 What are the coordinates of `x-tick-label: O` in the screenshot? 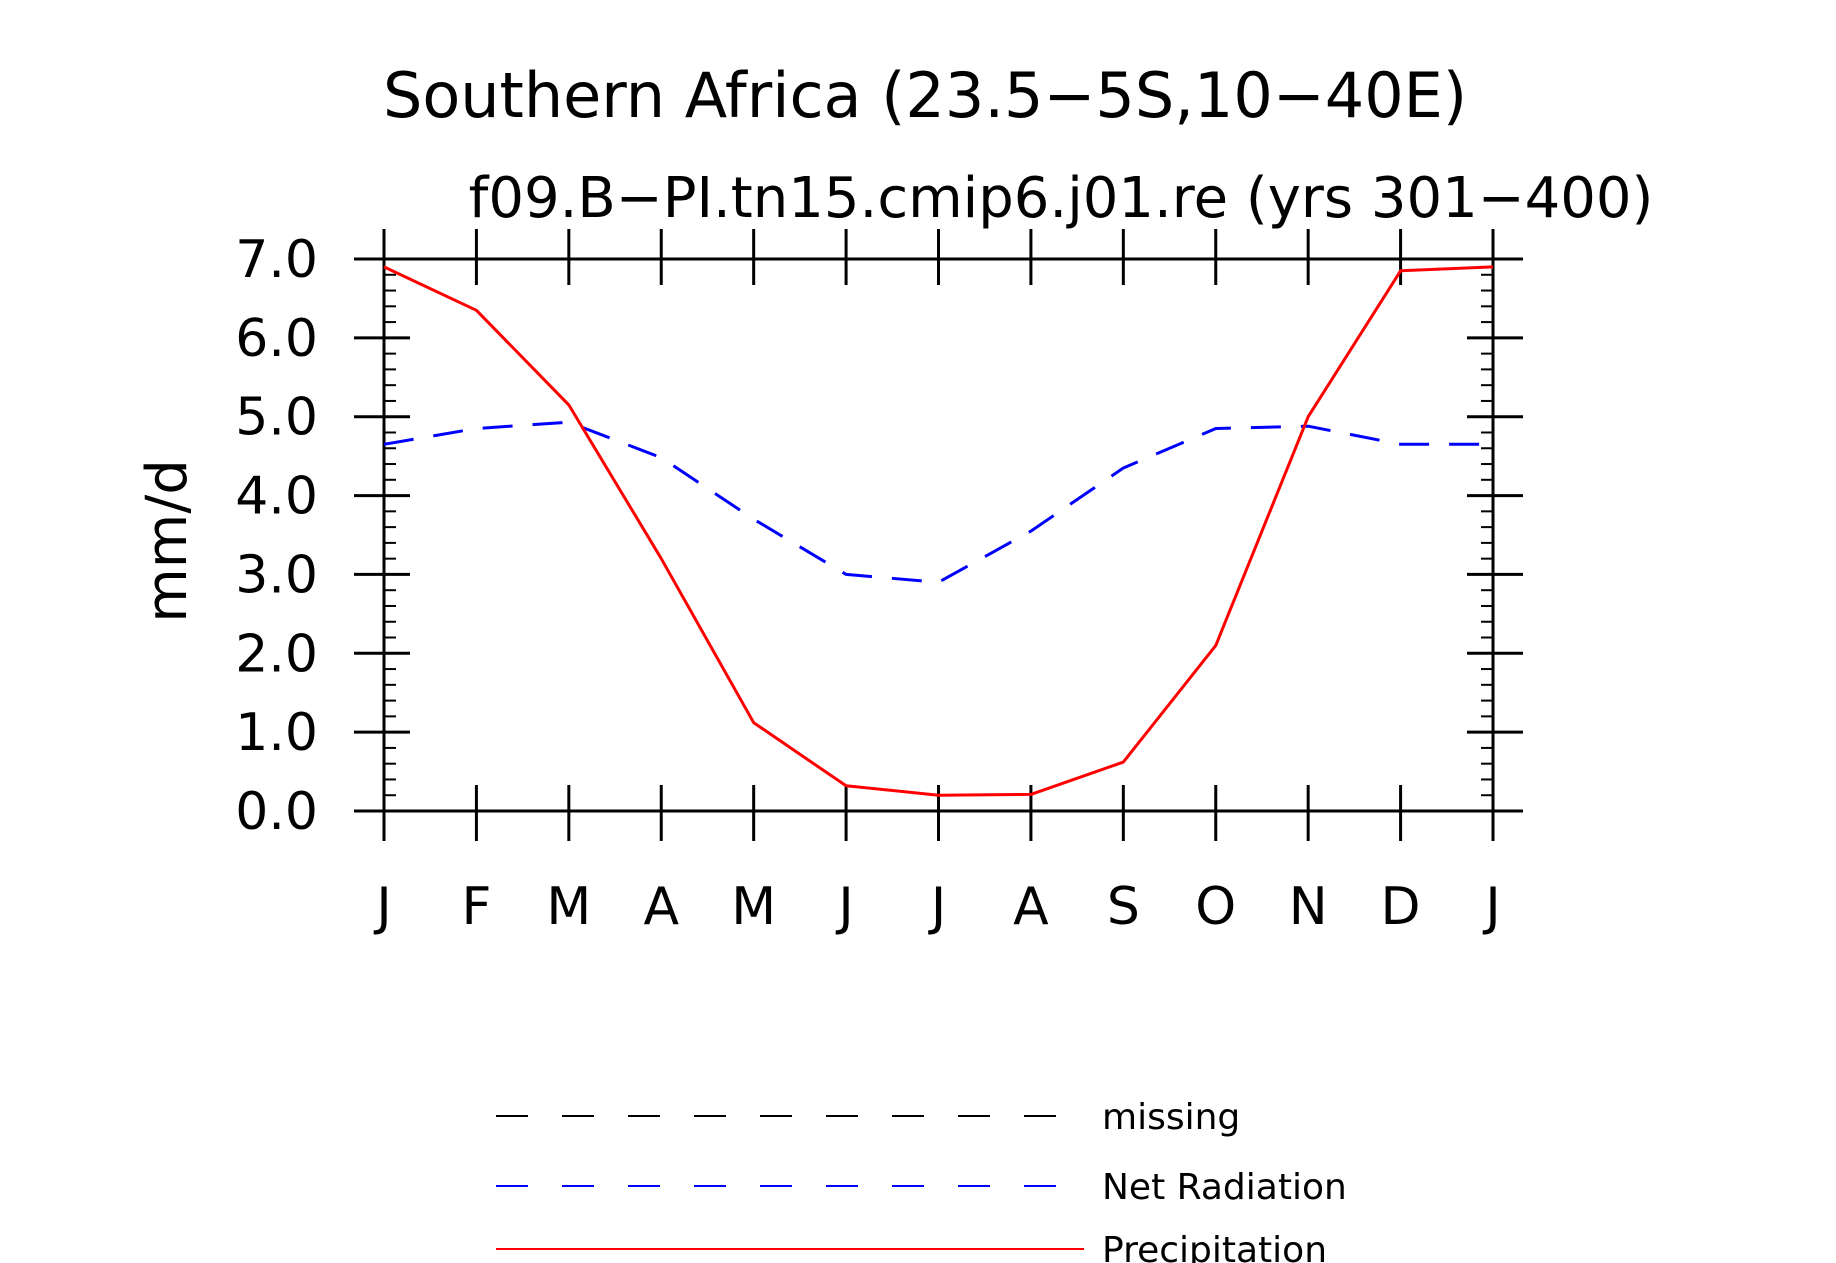 It's located at (1215, 907).